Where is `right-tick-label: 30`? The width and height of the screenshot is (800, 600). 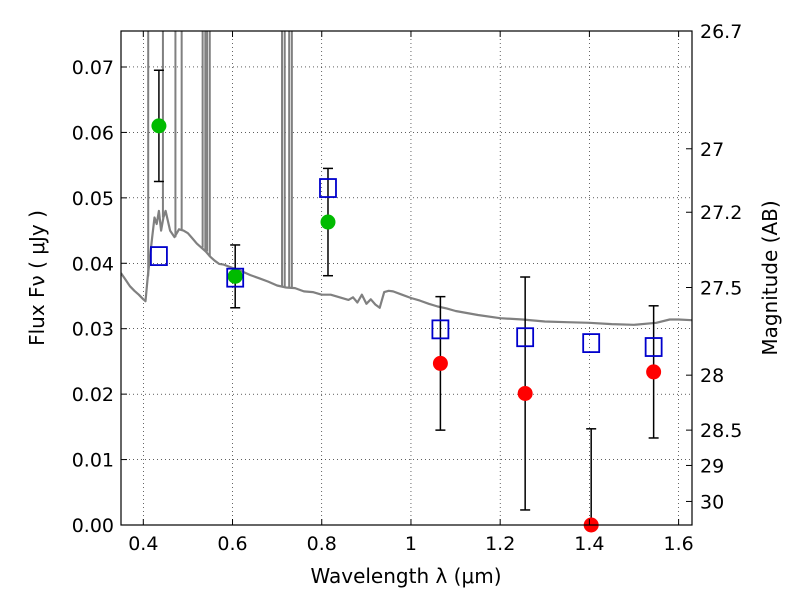 right-tick-label: 30 is located at coordinates (712, 502).